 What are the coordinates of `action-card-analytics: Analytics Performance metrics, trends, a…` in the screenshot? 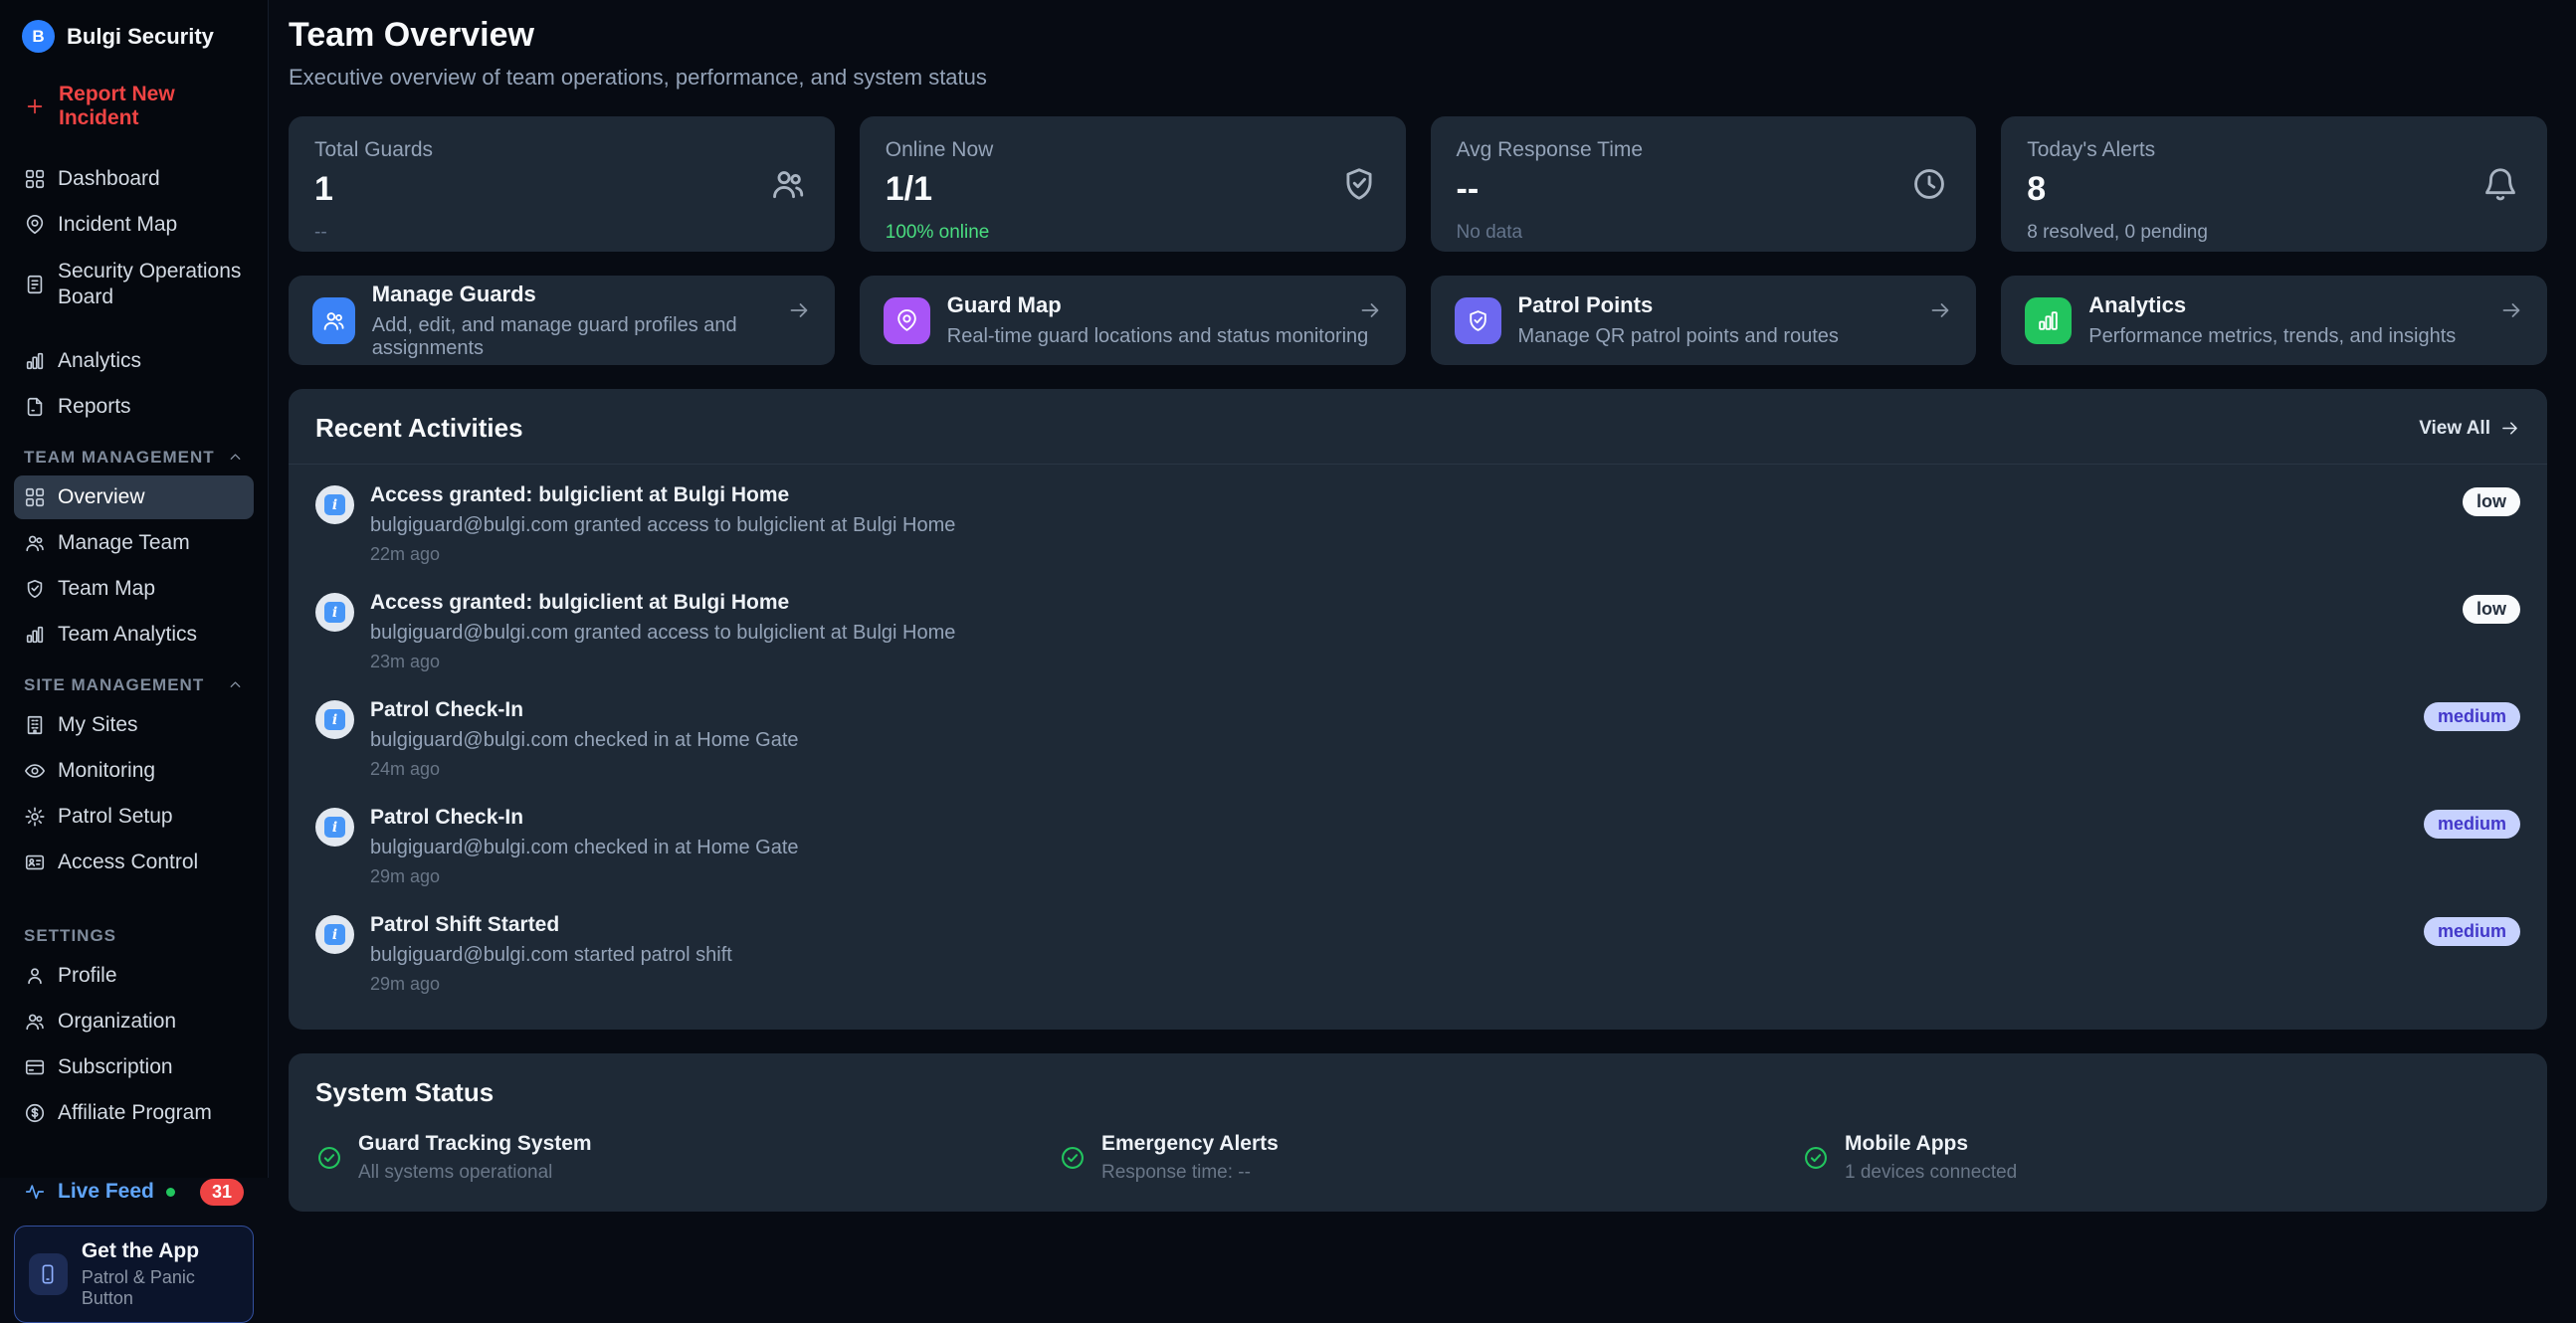 It's located at (2274, 320).